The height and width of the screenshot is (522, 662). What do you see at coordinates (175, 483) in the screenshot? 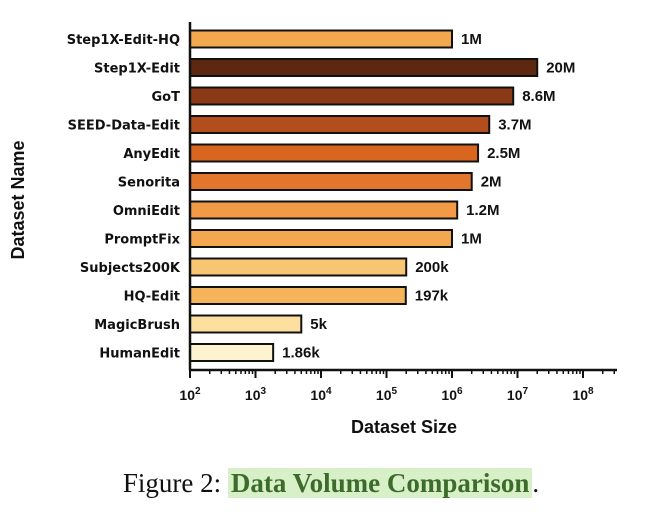
I see `caption-prefix: Figure 2:` at bounding box center [175, 483].